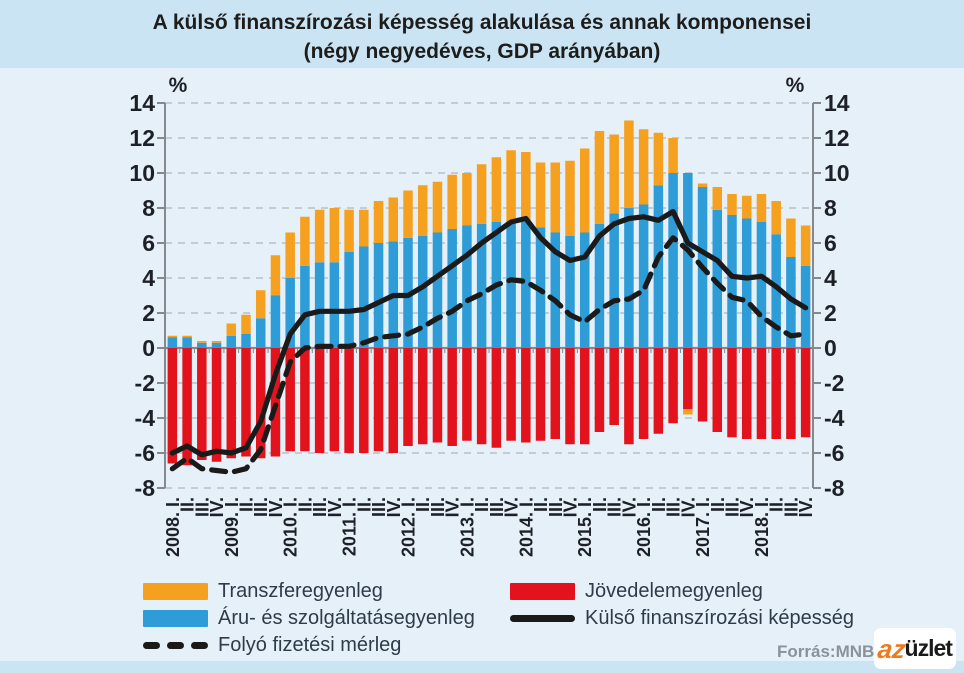 Image resolution: width=964 pixels, height=673 pixels. Describe the element at coordinates (891, 648) in the screenshot. I see `uzlet-logo-monogram: az` at that location.